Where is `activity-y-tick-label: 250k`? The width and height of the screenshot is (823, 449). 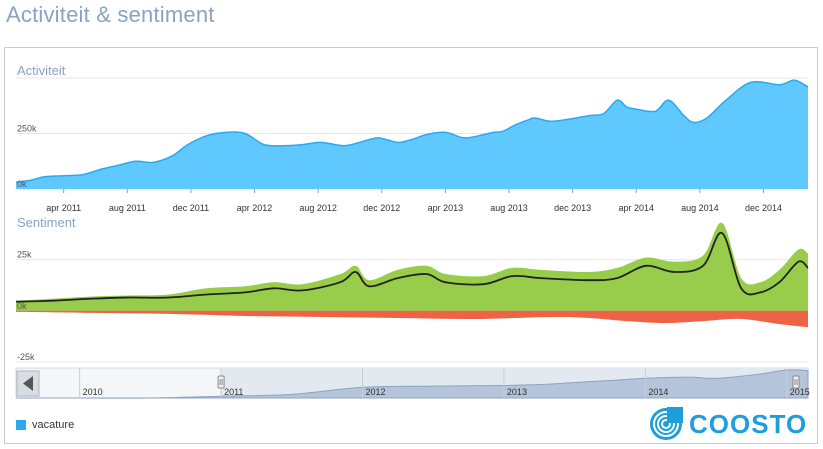 activity-y-tick-label: 250k is located at coordinates (27, 129).